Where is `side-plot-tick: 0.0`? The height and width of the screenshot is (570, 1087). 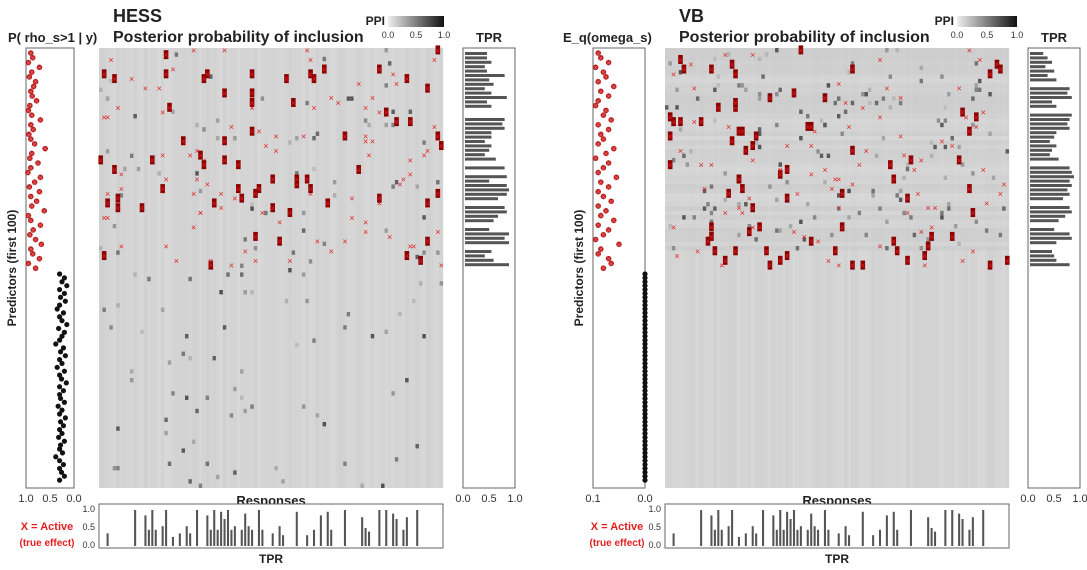 side-plot-tick: 0.0 is located at coordinates (73, 499).